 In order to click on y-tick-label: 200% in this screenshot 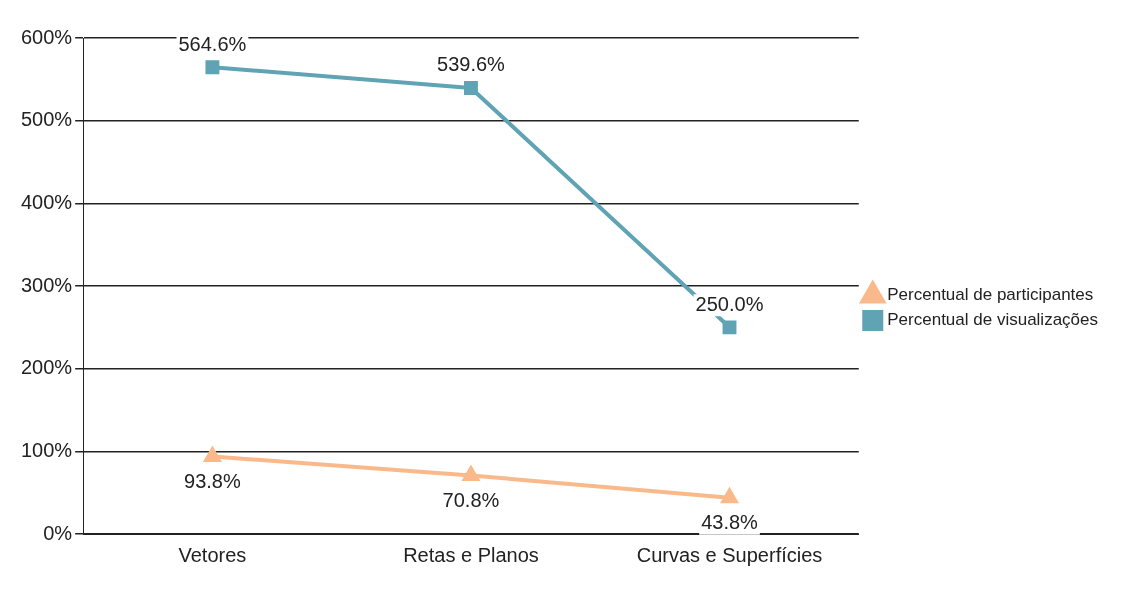, I will do `click(47, 367)`.